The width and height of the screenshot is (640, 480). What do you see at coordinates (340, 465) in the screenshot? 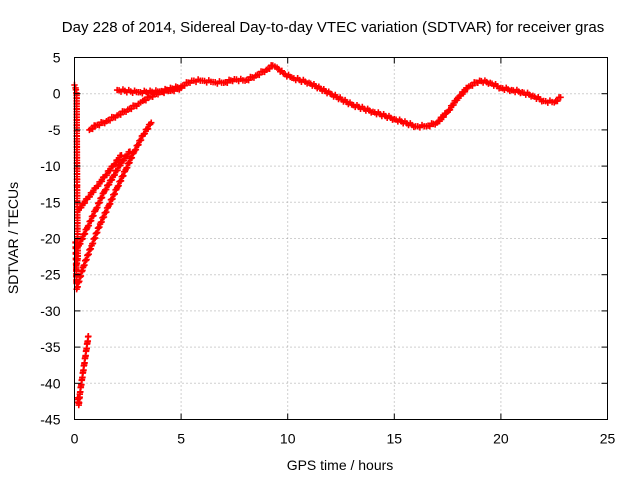
I see `x-axis-label: GPS time / hours` at bounding box center [340, 465].